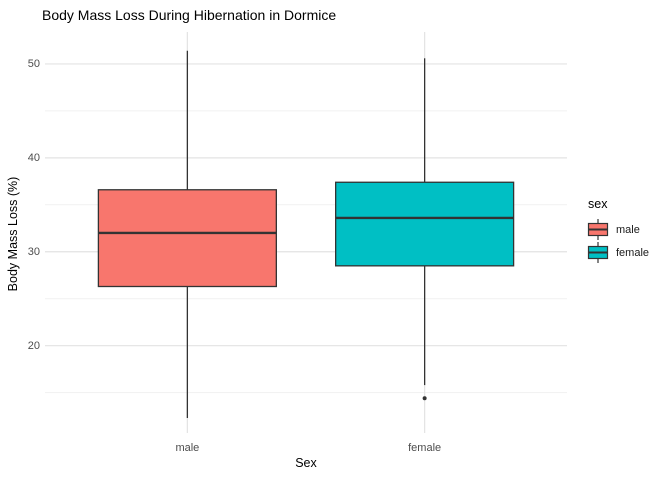 This screenshot has width=672, height=480. I want to click on legend: sex male female, so click(618, 230).